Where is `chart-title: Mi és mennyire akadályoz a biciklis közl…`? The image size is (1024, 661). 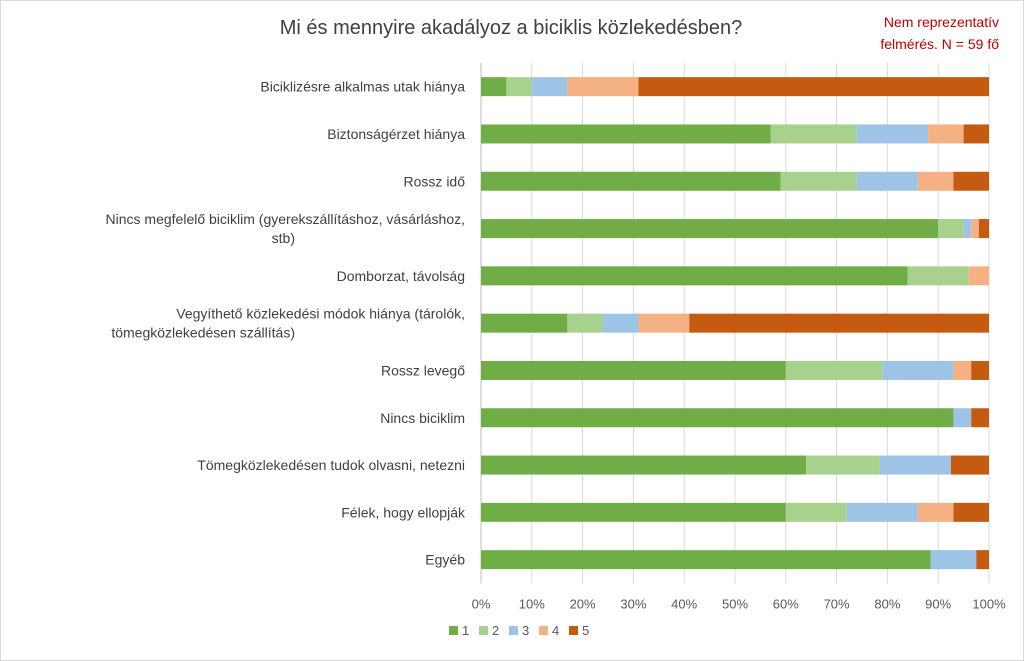 chart-title: Mi és mennyire akadályoz a biciklis közl… is located at coordinates (511, 28).